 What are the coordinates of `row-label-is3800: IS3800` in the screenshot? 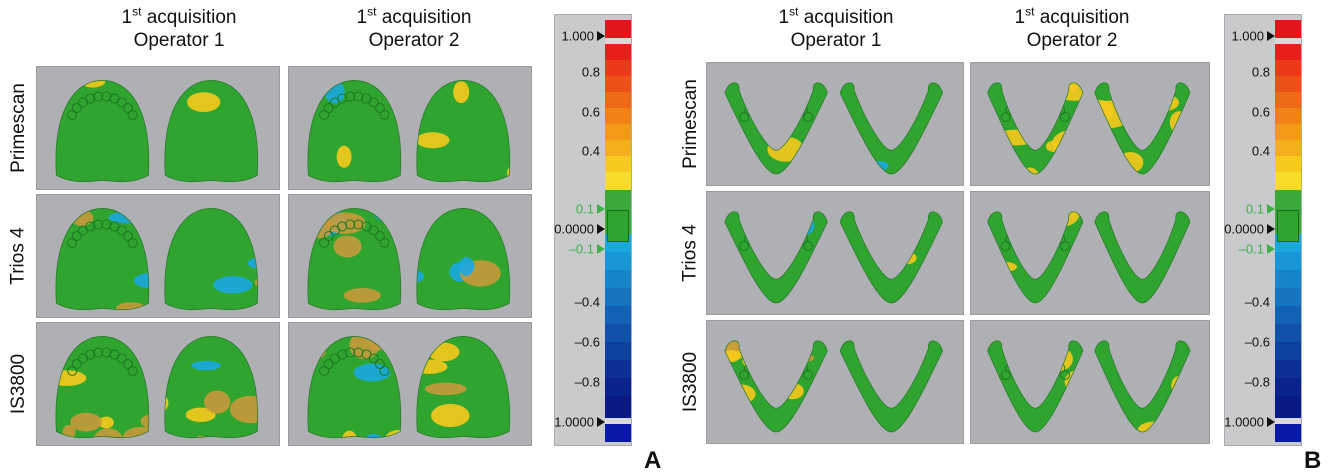 It's located at (19, 384).